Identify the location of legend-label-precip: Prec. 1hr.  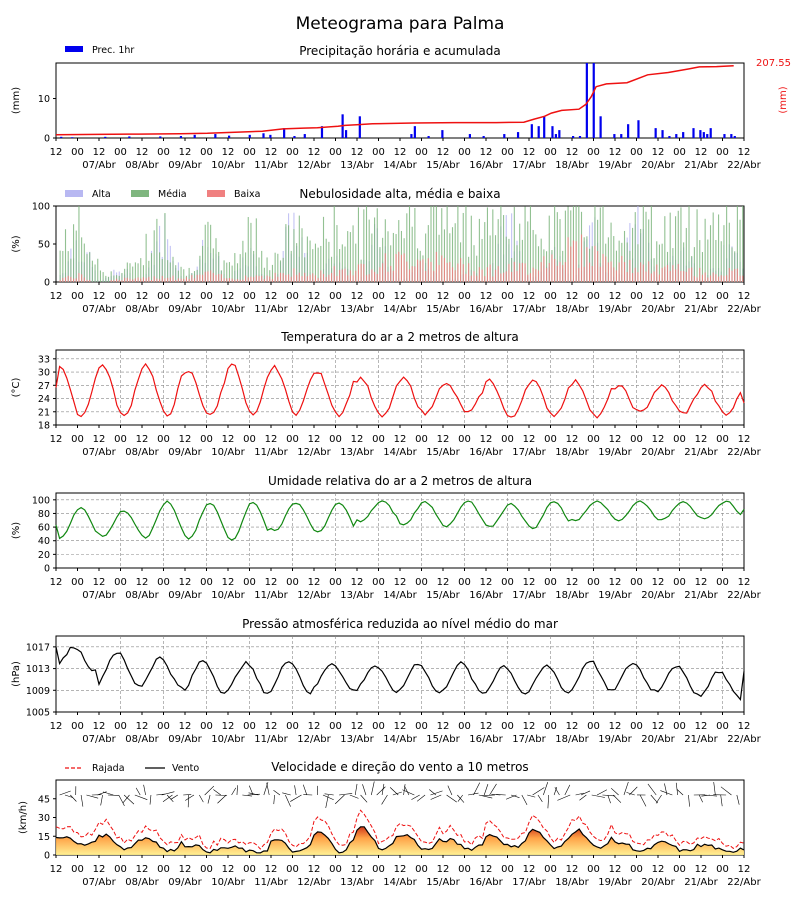
(113, 50).